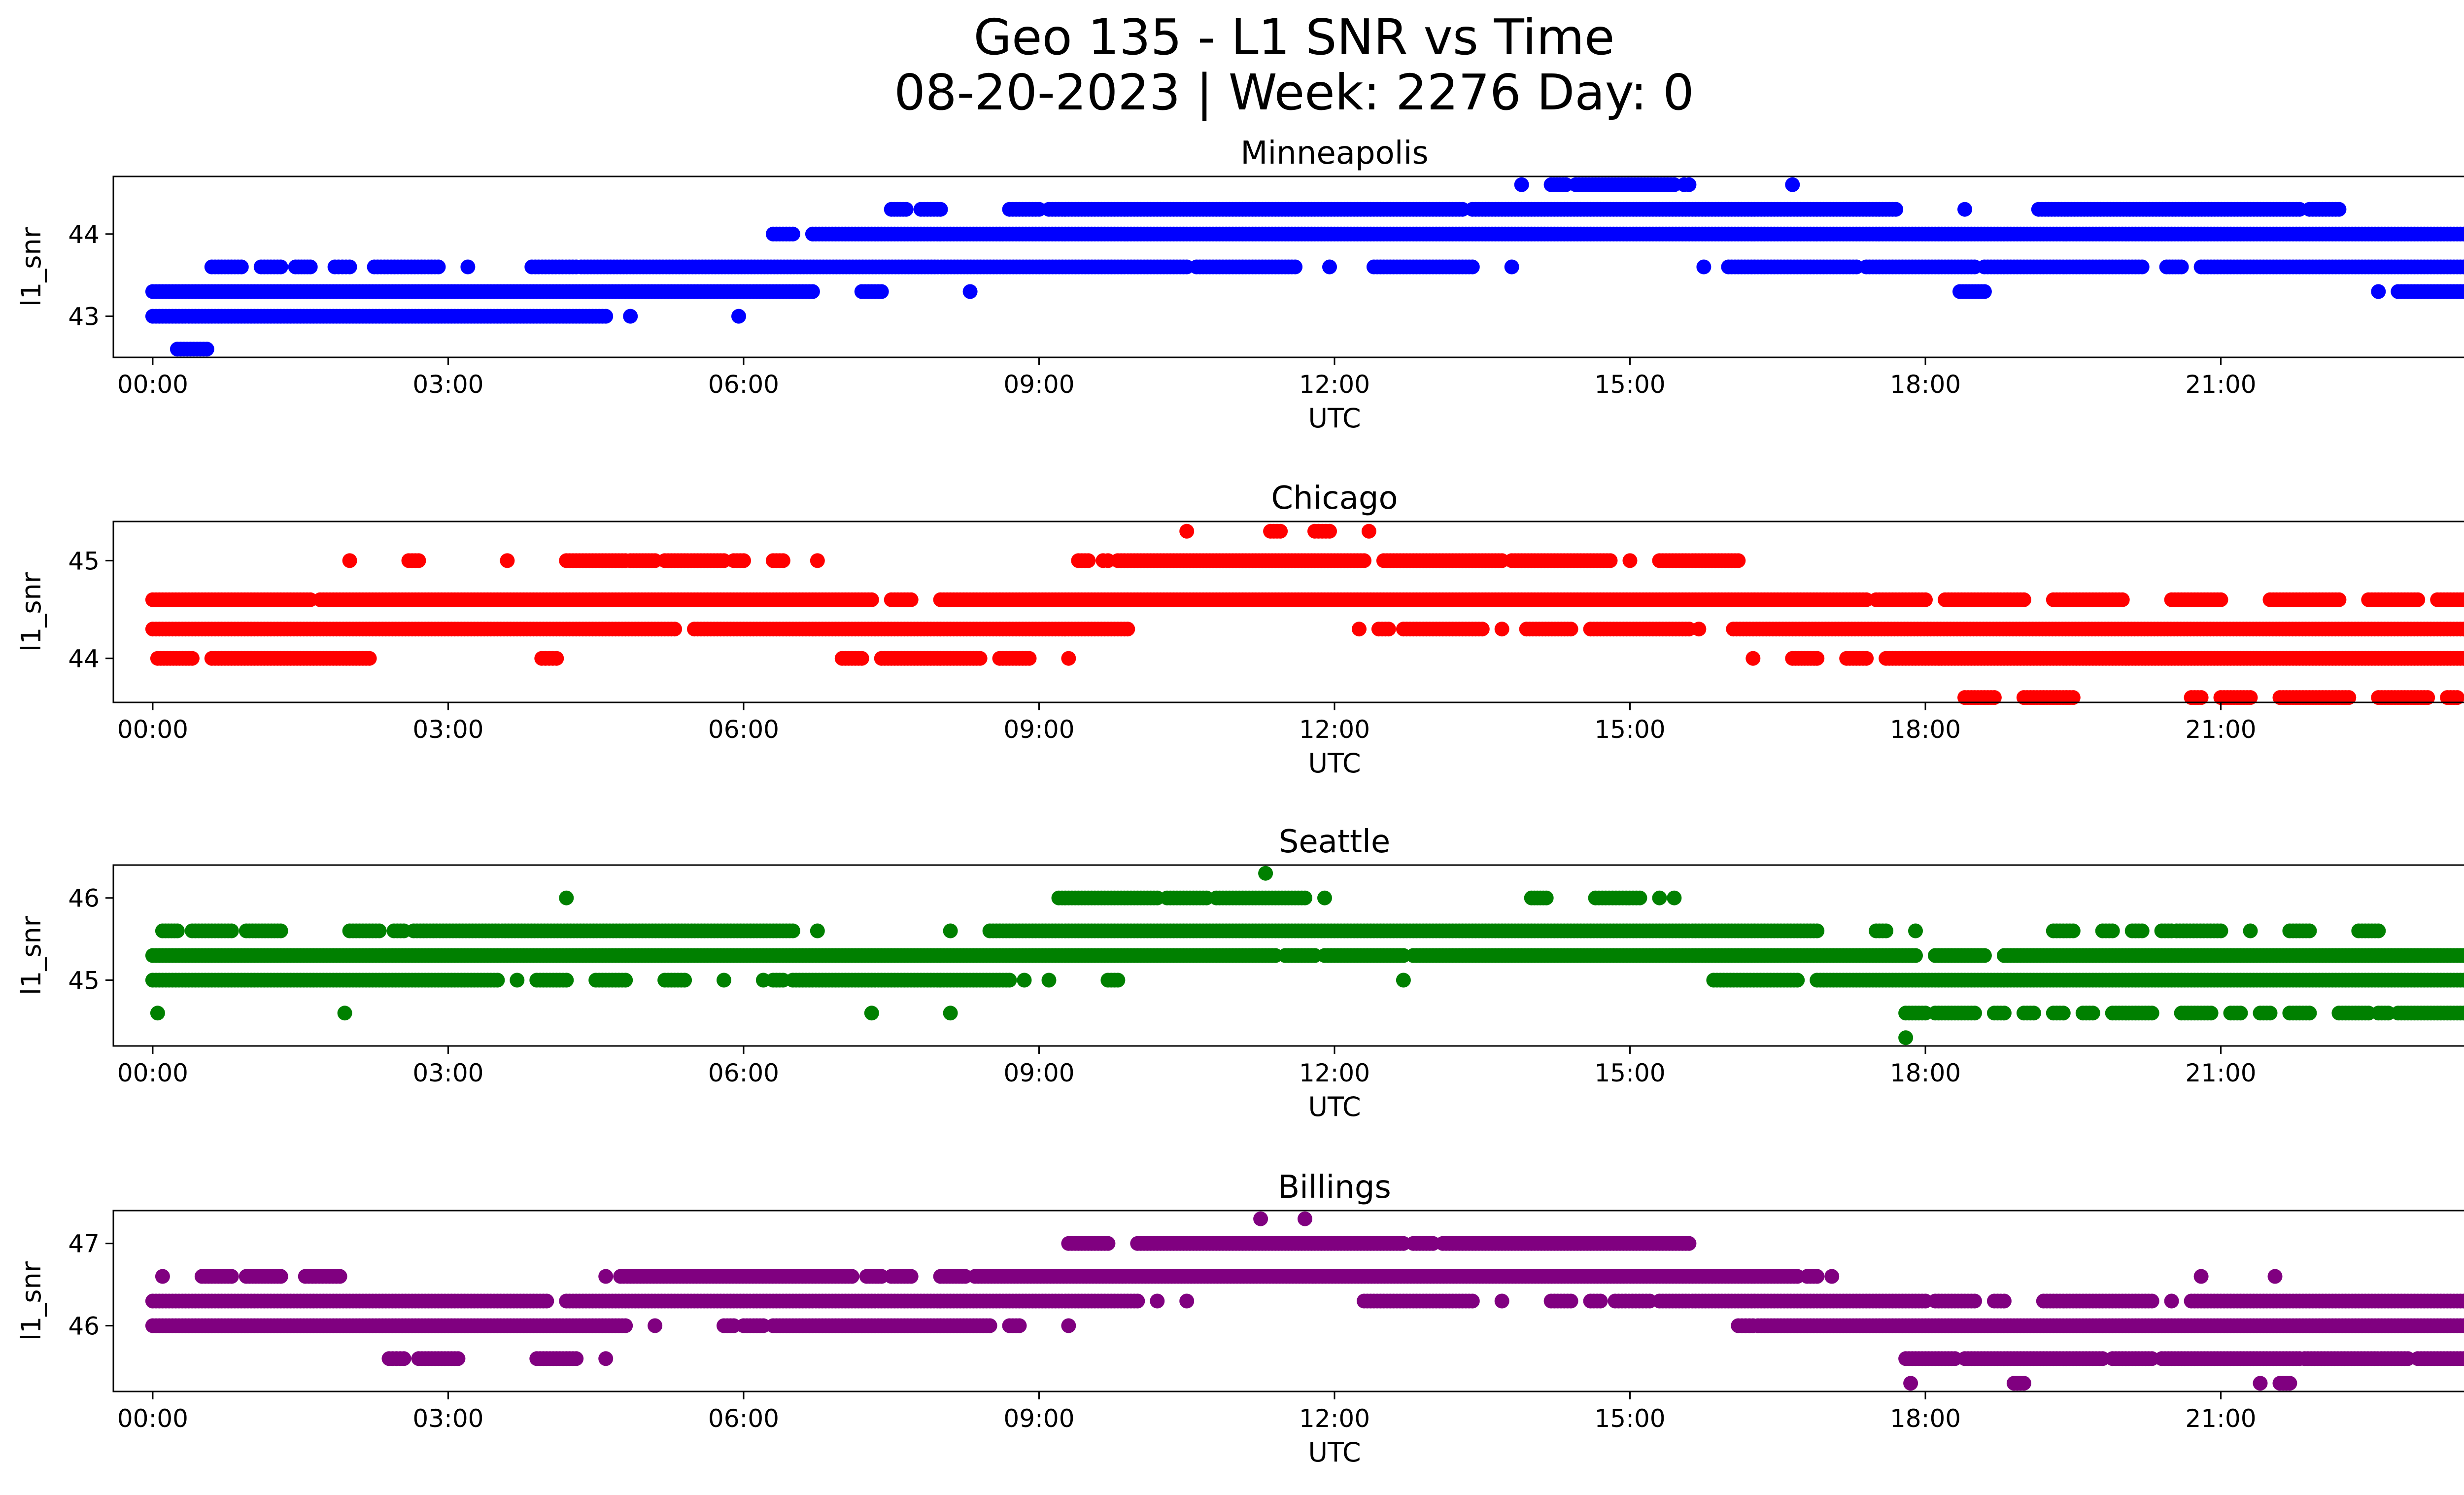 The width and height of the screenshot is (2464, 1495). What do you see at coordinates (2221, 384) in the screenshot?
I see `x-tick-label: 21:00` at bounding box center [2221, 384].